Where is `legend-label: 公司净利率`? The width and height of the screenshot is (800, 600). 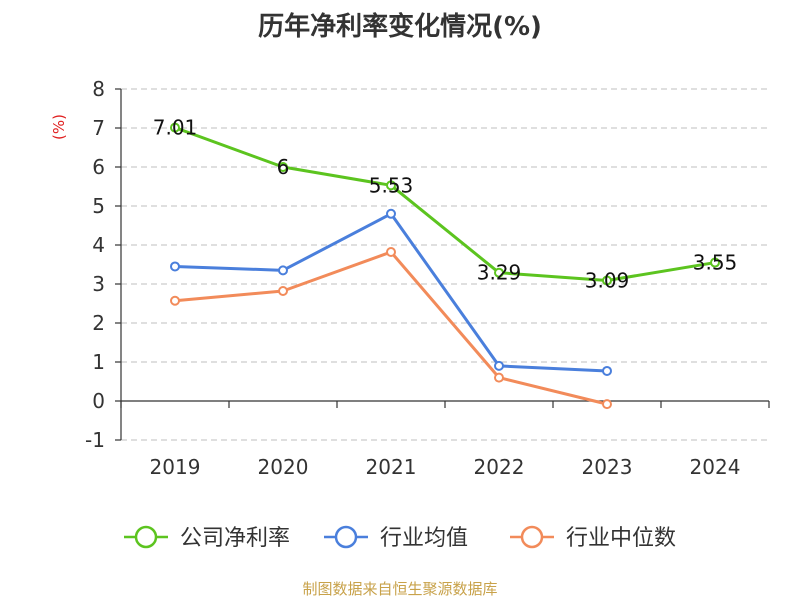
legend-label: 公司净利率 is located at coordinates (235, 538).